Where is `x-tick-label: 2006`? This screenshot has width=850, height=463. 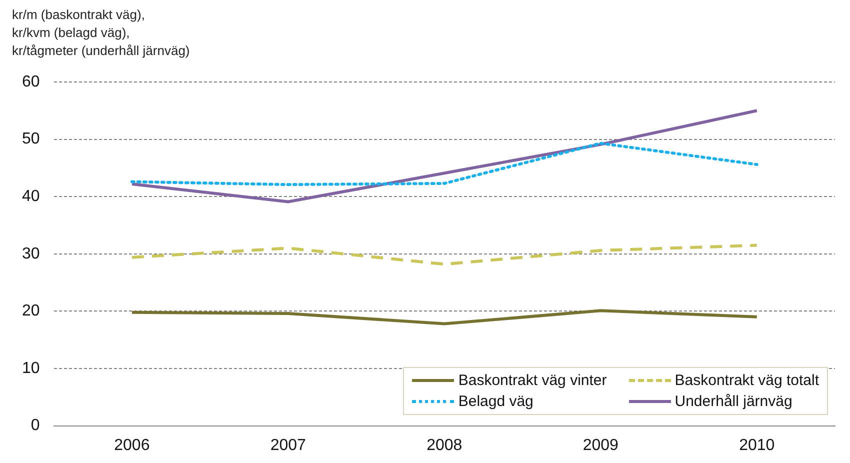
x-tick-label: 2006 is located at coordinates (132, 445).